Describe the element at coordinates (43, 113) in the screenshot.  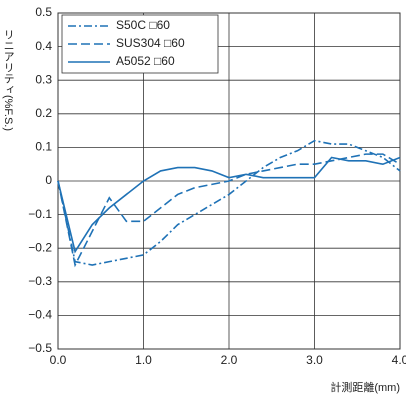
I see `y-tick-label: 0.2` at that location.